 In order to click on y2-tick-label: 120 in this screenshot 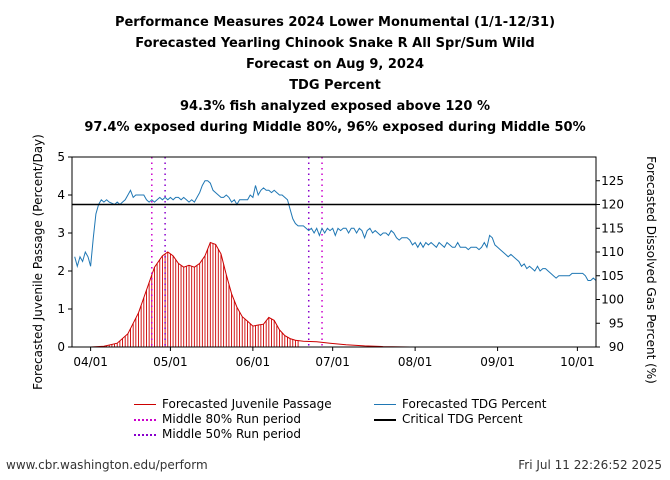, I will do `click(612, 205)`.